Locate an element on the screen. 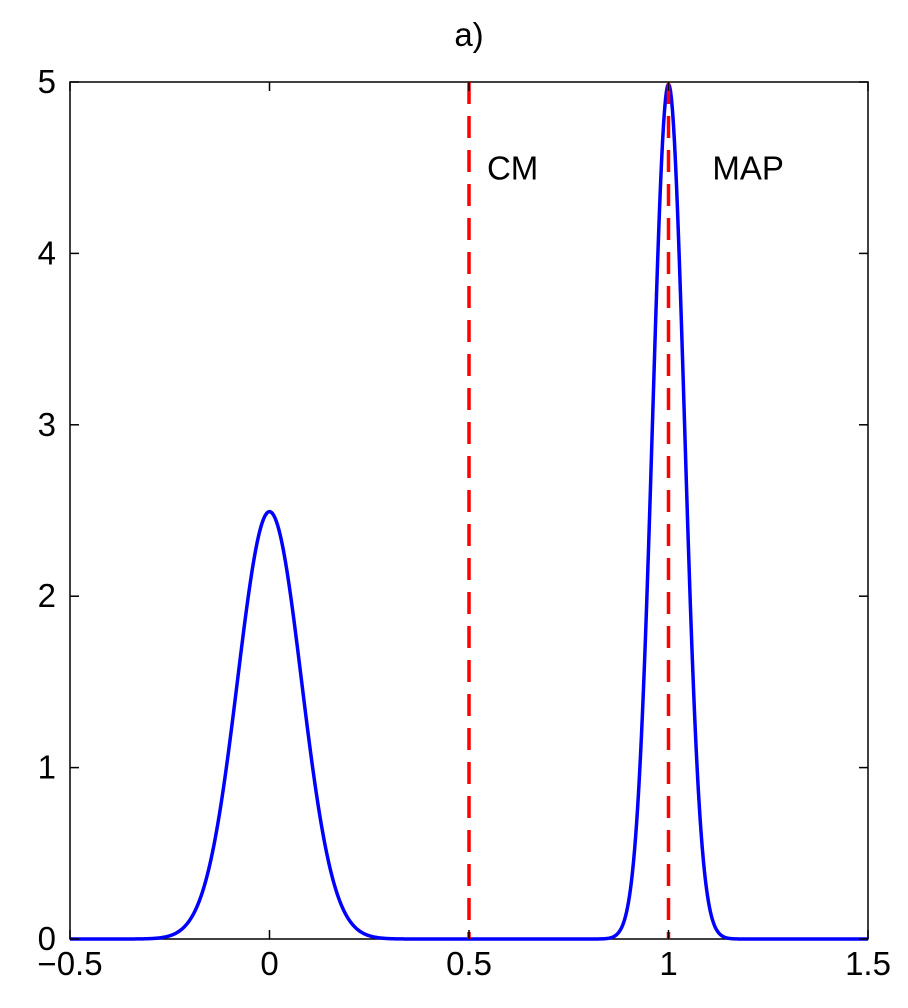 This screenshot has width=908, height=1008. x-tick-label: 0.5 is located at coordinates (469, 963).